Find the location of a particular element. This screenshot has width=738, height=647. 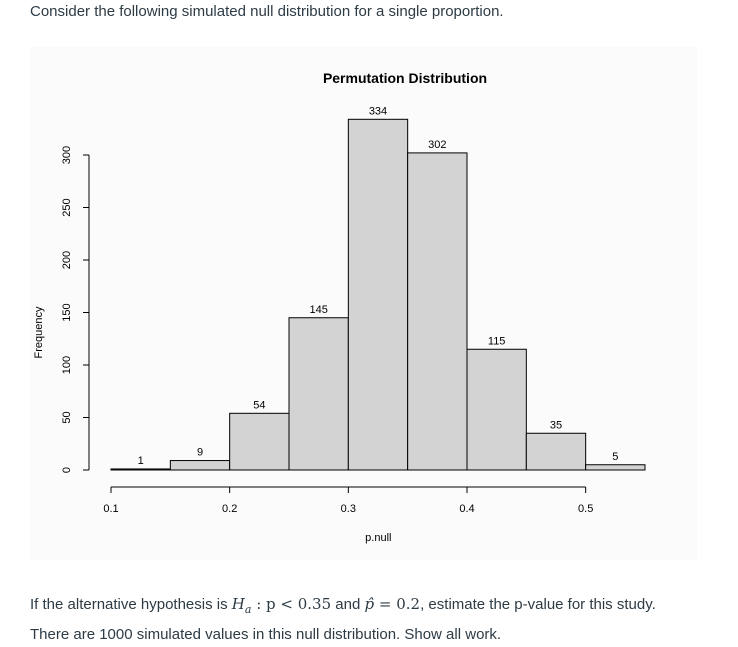

bar-count-label: 1 is located at coordinates (141, 461).